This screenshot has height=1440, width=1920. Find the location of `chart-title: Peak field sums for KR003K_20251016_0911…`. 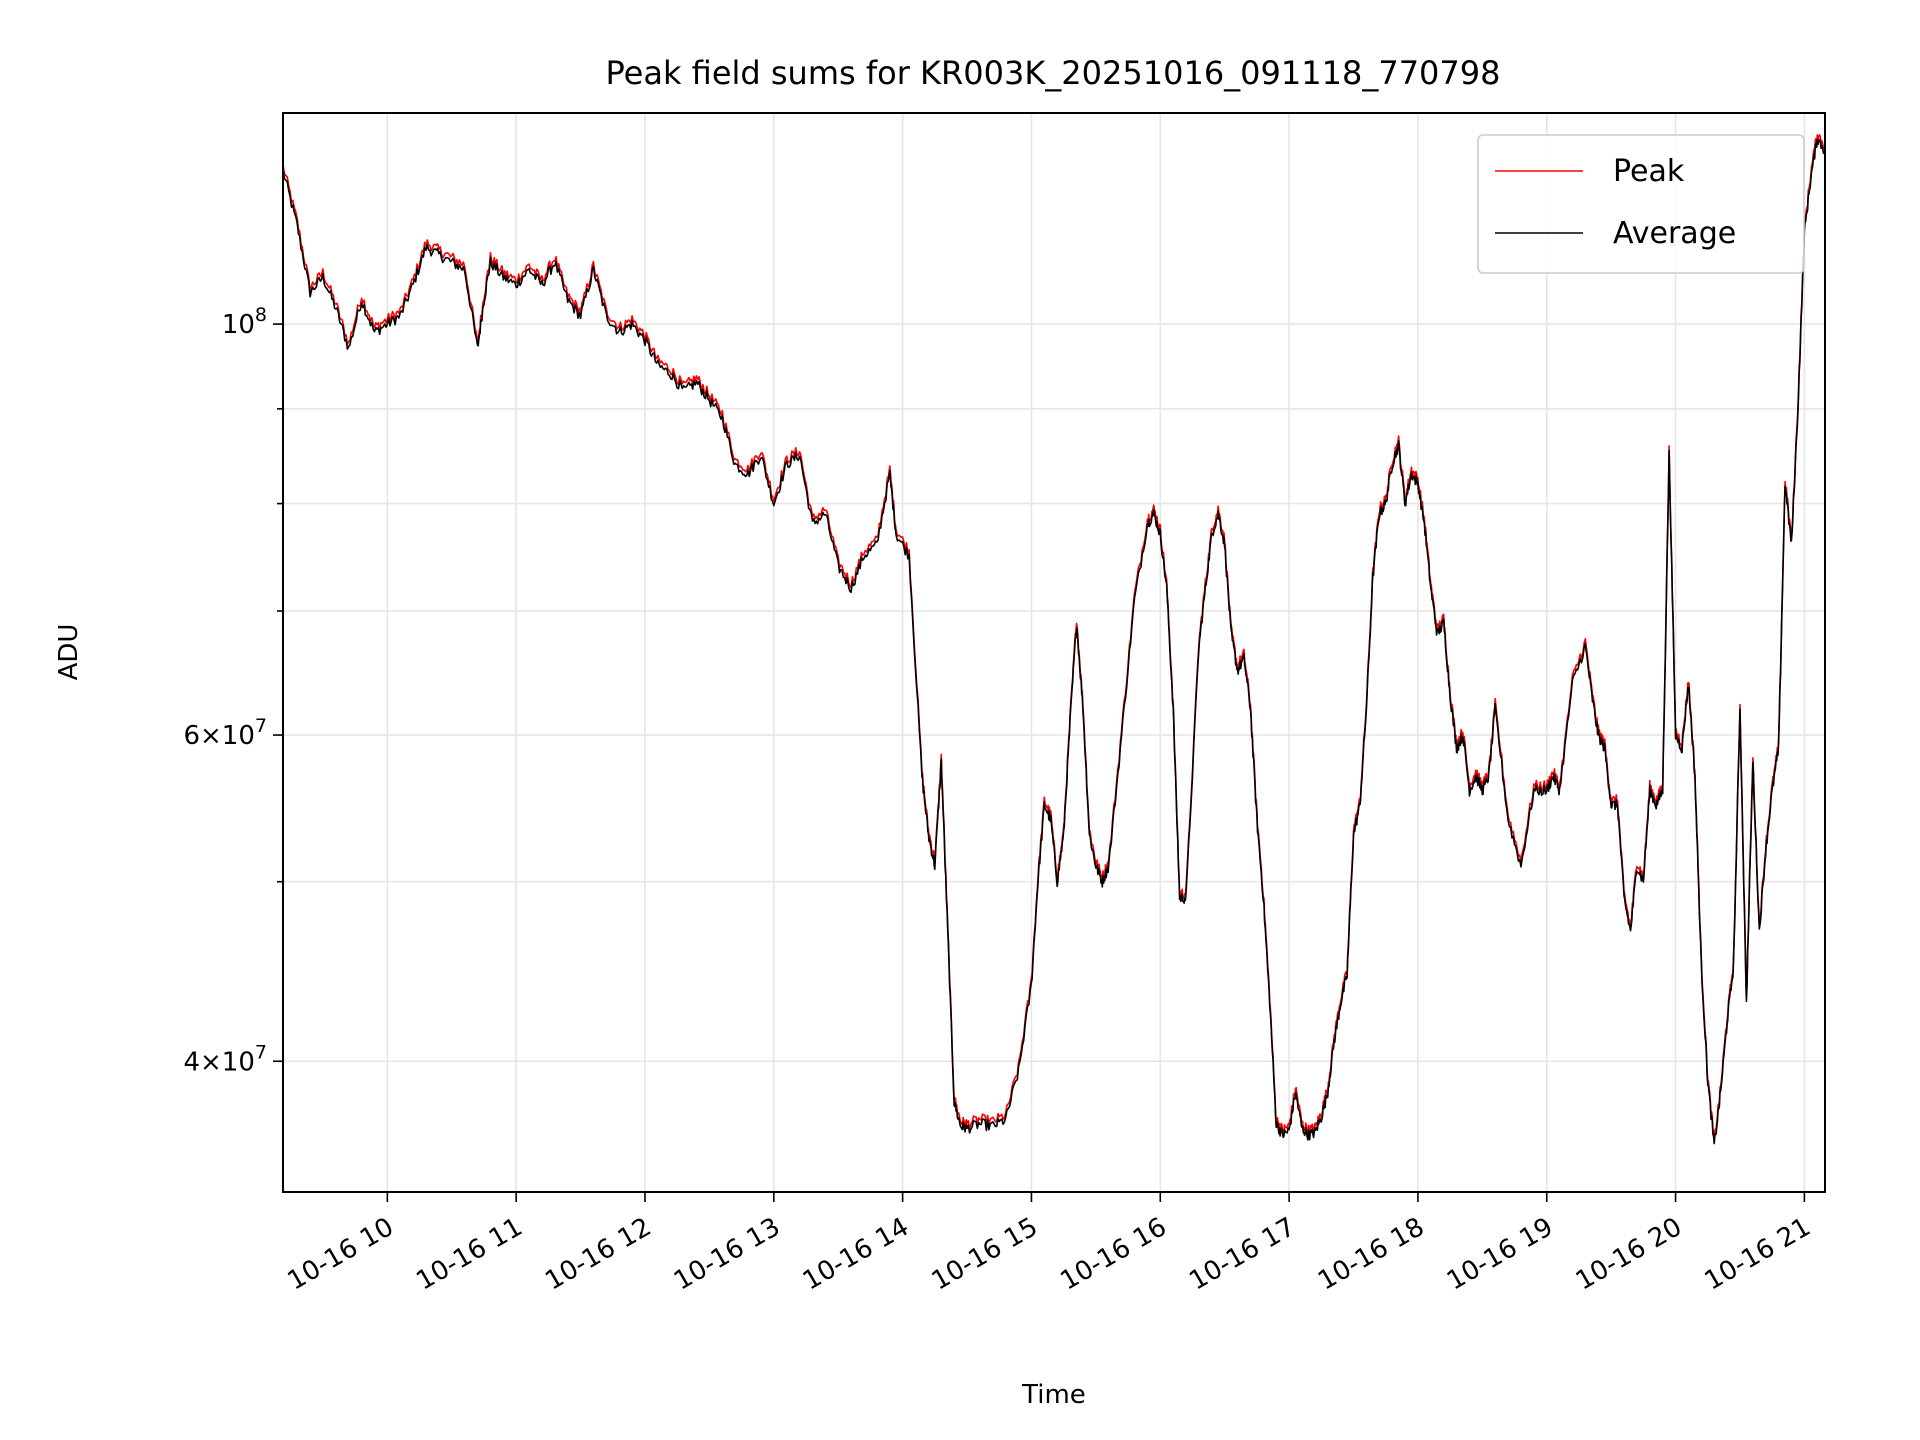

chart-title: Peak field sums for KR003K_20251016_0911… is located at coordinates (1053, 73).